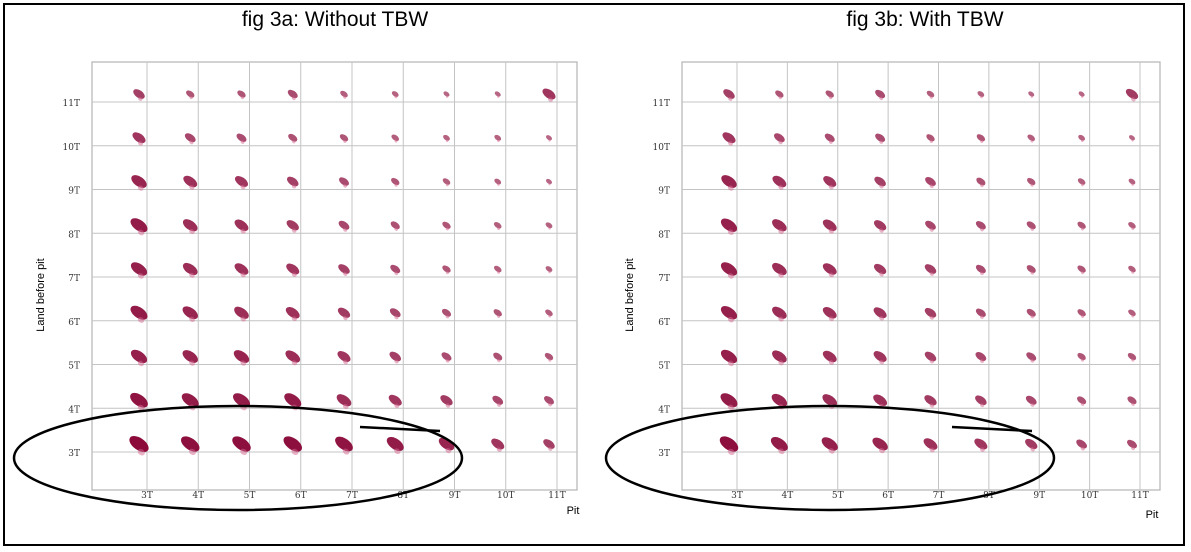 This screenshot has height=552, width=1191. I want to click on x-tick-label: 11T, so click(1139, 496).